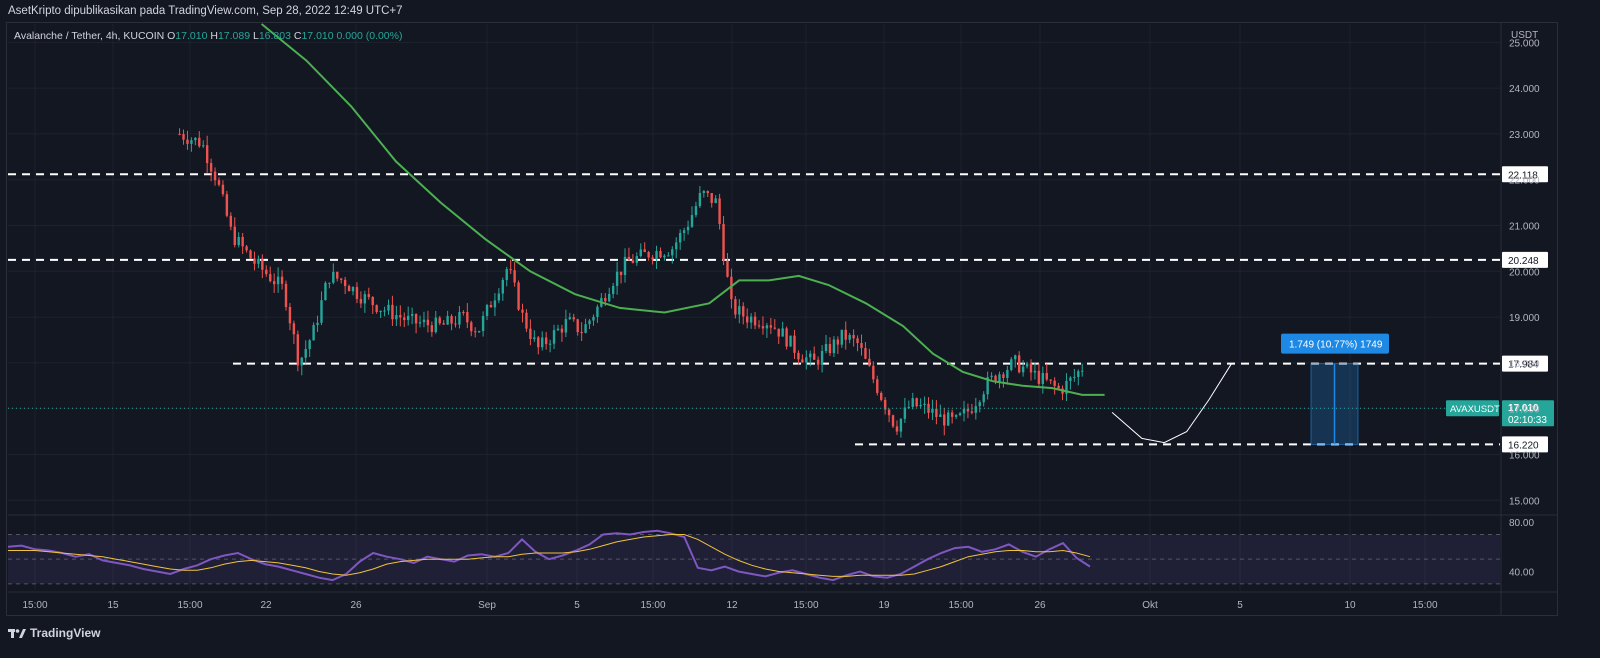  I want to click on close-label: C, so click(297, 36).